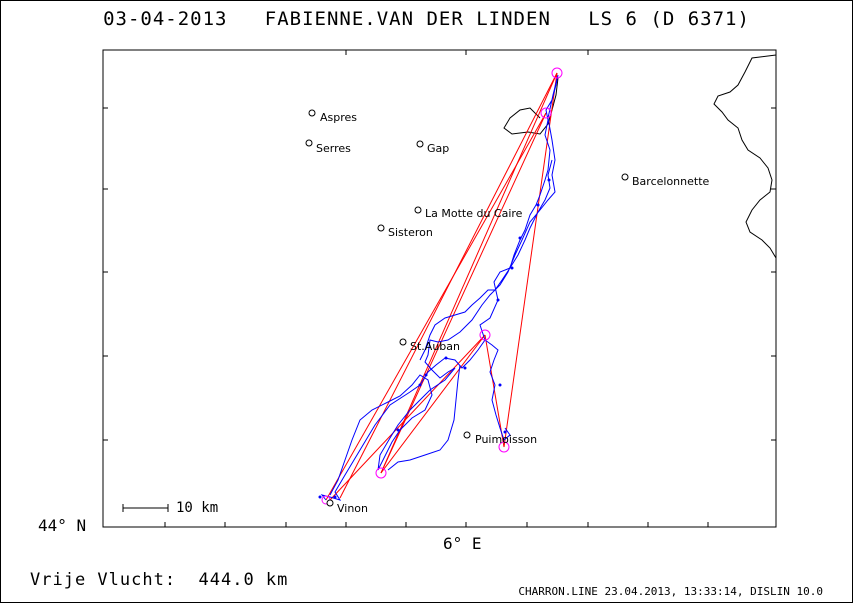 Image resolution: width=853 pixels, height=603 pixels. Describe the element at coordinates (745, 156) in the screenshot. I see `country-border` at that location.